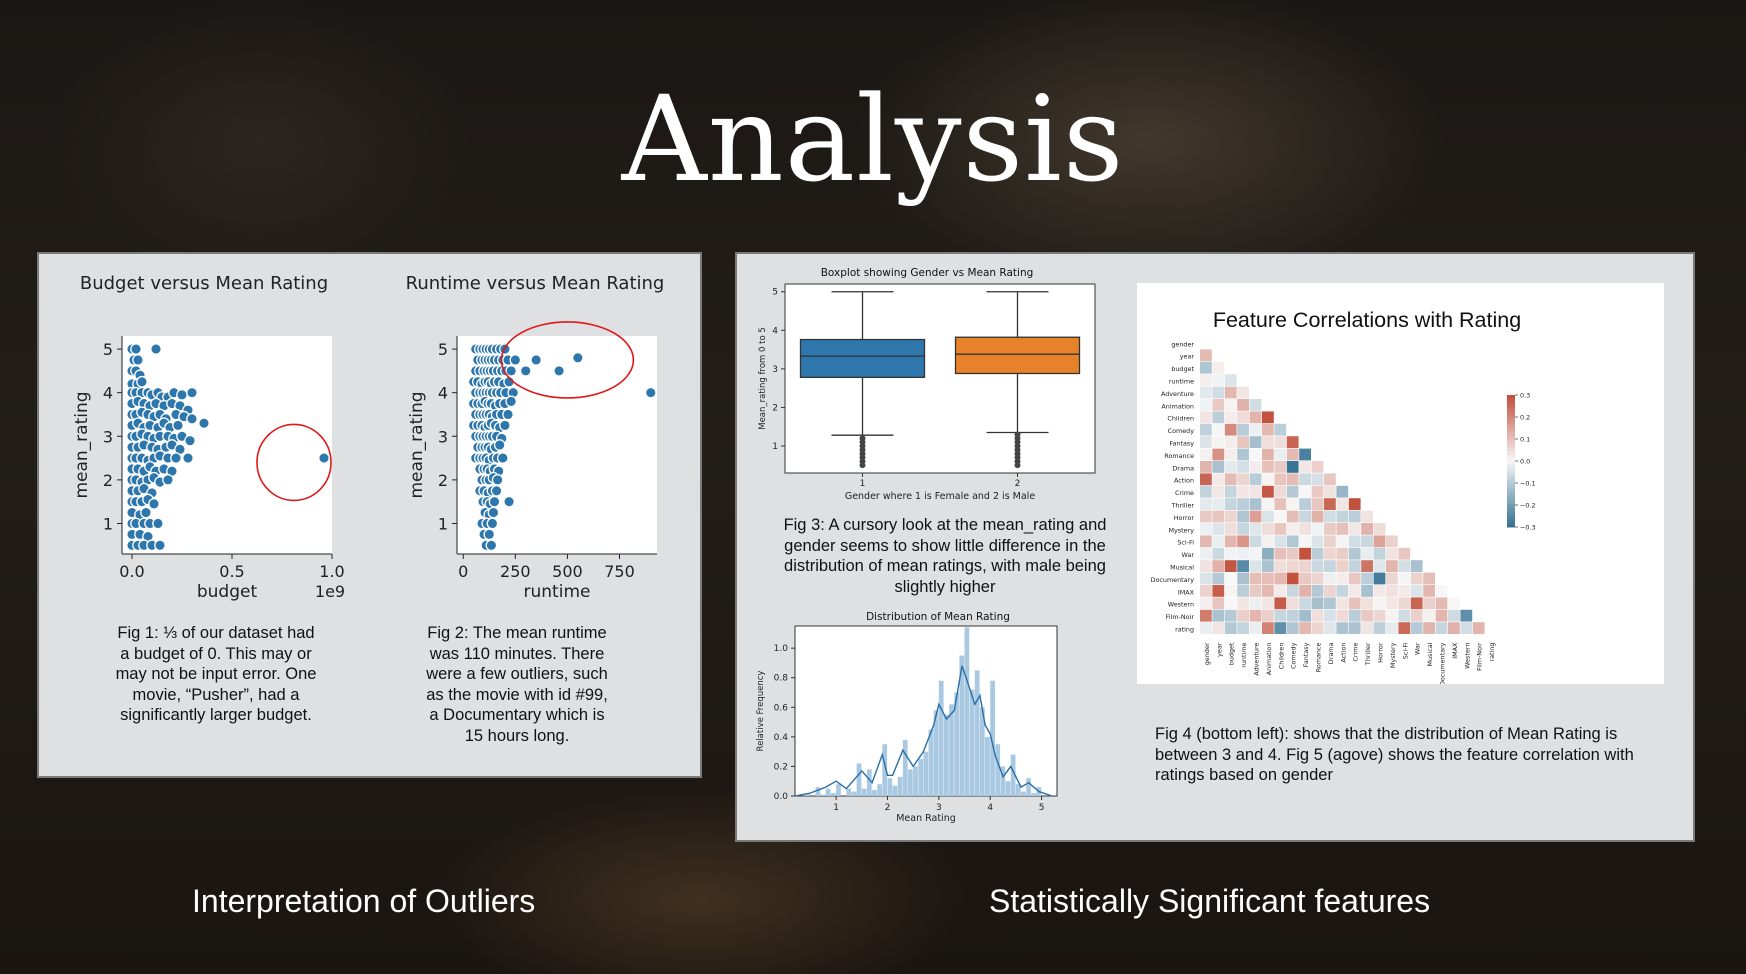 This screenshot has width=1746, height=974. I want to click on column-label: Animation, so click(1269, 659).